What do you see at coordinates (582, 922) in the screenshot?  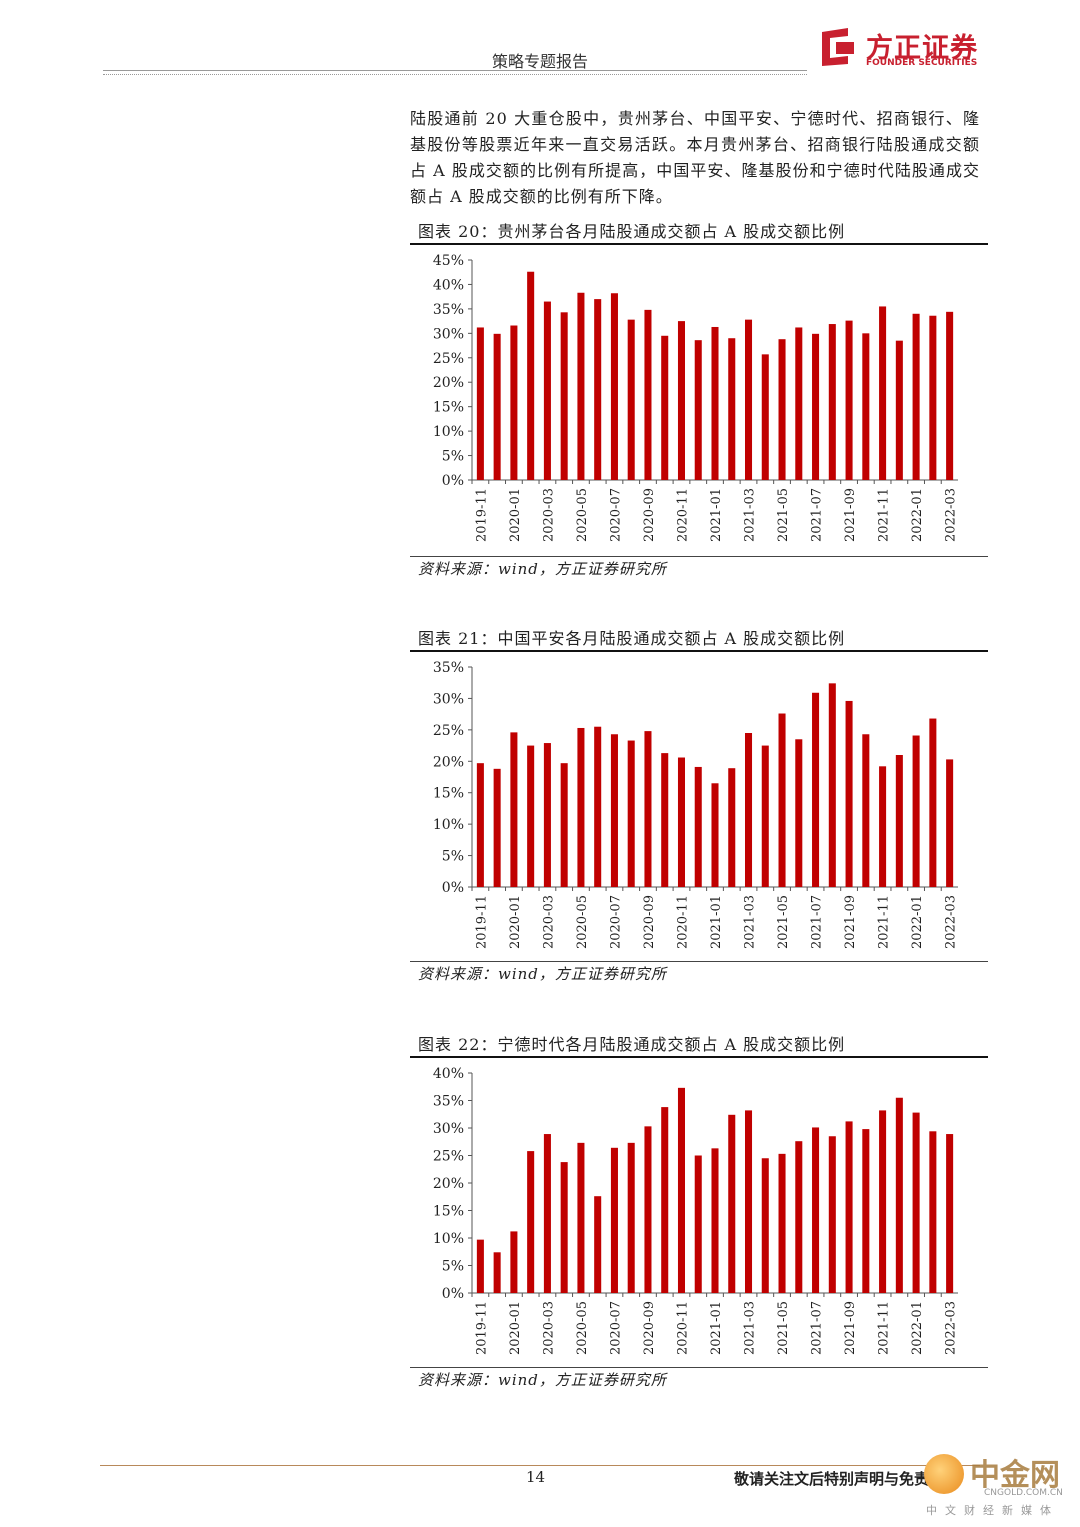 I see `x-tick-label: 2020-05` at bounding box center [582, 922].